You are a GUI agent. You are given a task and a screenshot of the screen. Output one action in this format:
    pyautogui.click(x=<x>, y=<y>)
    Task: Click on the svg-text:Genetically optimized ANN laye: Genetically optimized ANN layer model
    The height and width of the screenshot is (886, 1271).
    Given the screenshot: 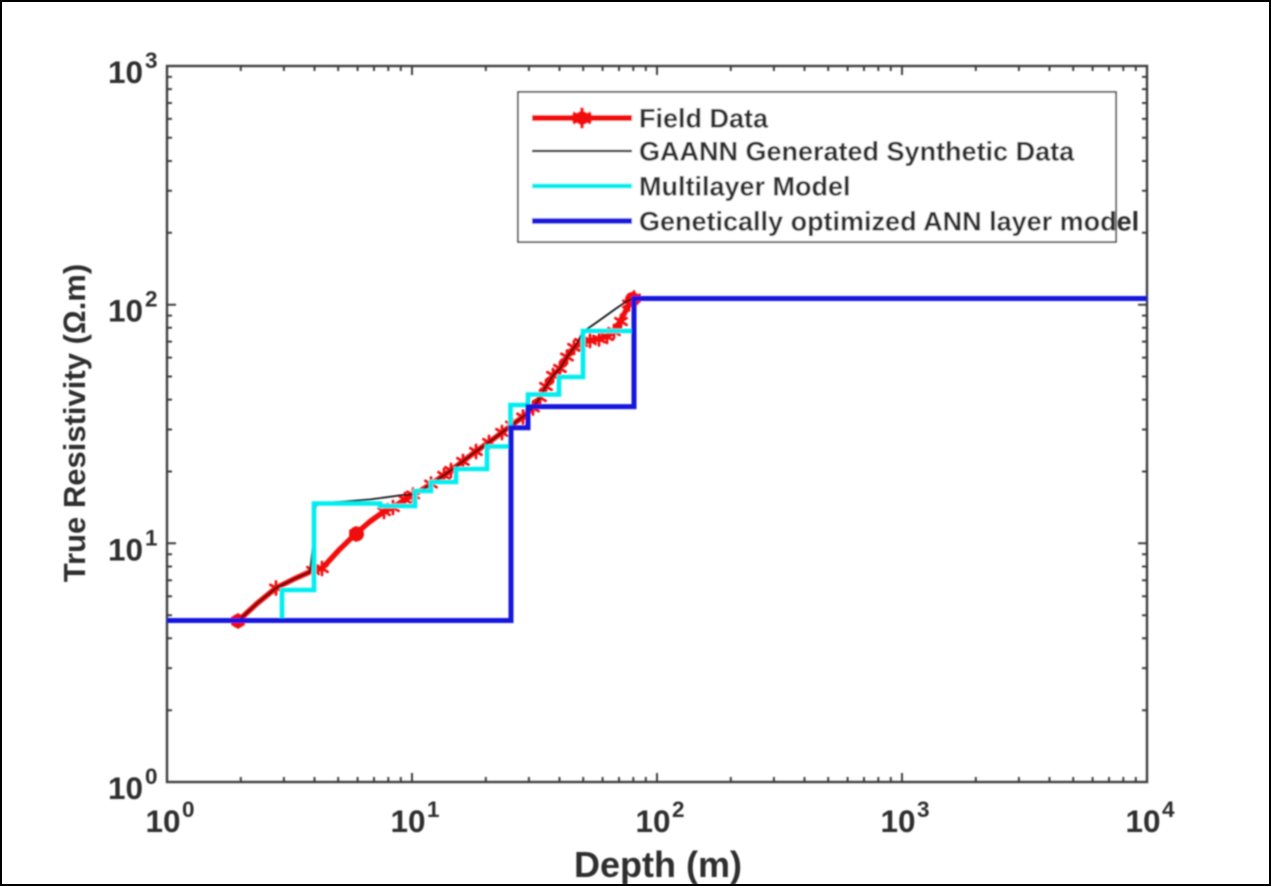 What is the action you would take?
    pyautogui.click(x=889, y=222)
    